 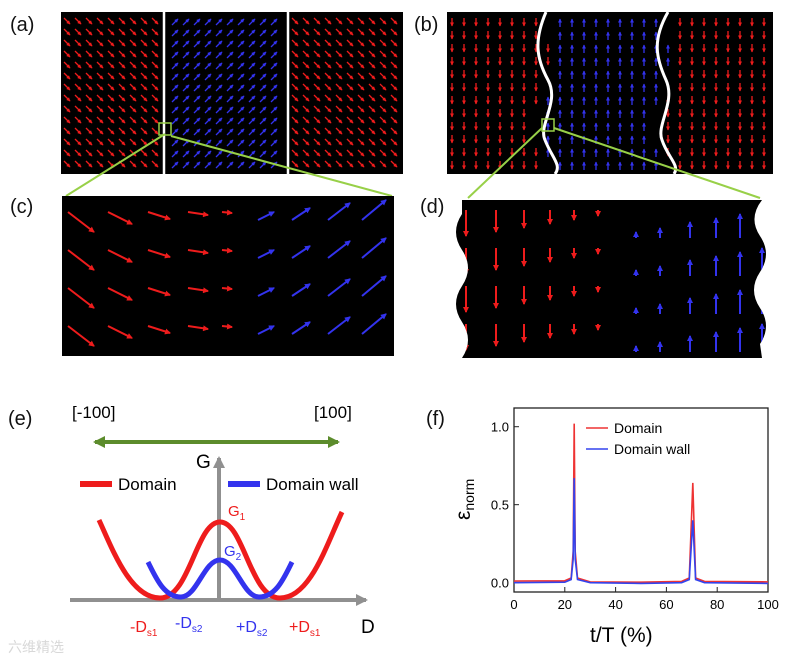 What do you see at coordinates (252, 629) in the screenshot?
I see `tick-plus-ds2: +Ds2` at bounding box center [252, 629].